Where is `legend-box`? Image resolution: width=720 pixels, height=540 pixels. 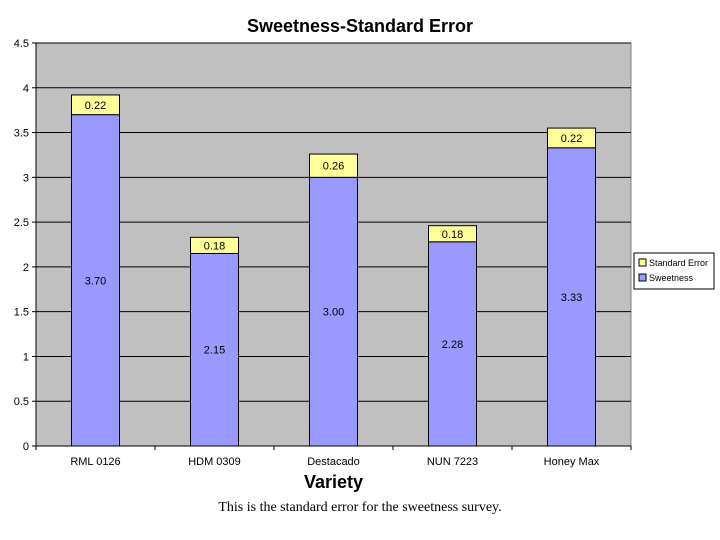
legend-box is located at coordinates (674, 271).